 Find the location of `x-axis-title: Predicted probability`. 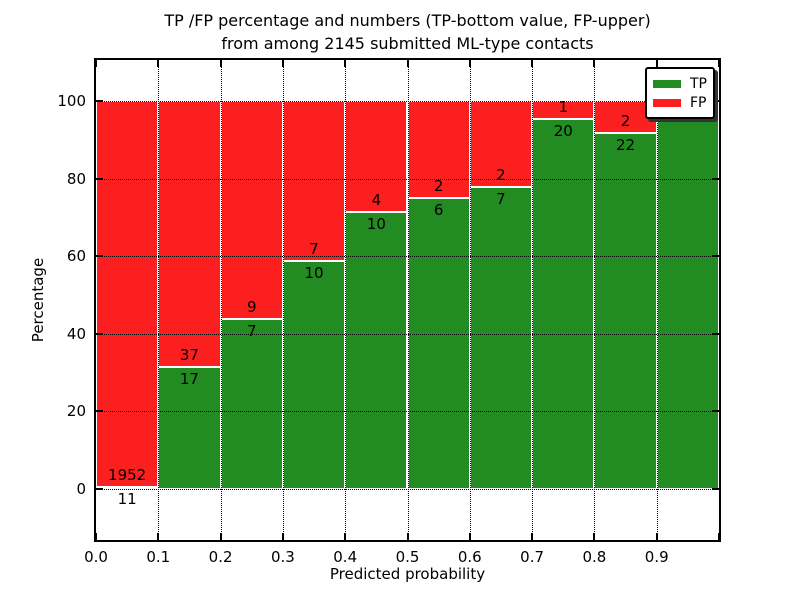

x-axis-title: Predicted probability is located at coordinates (407, 574).